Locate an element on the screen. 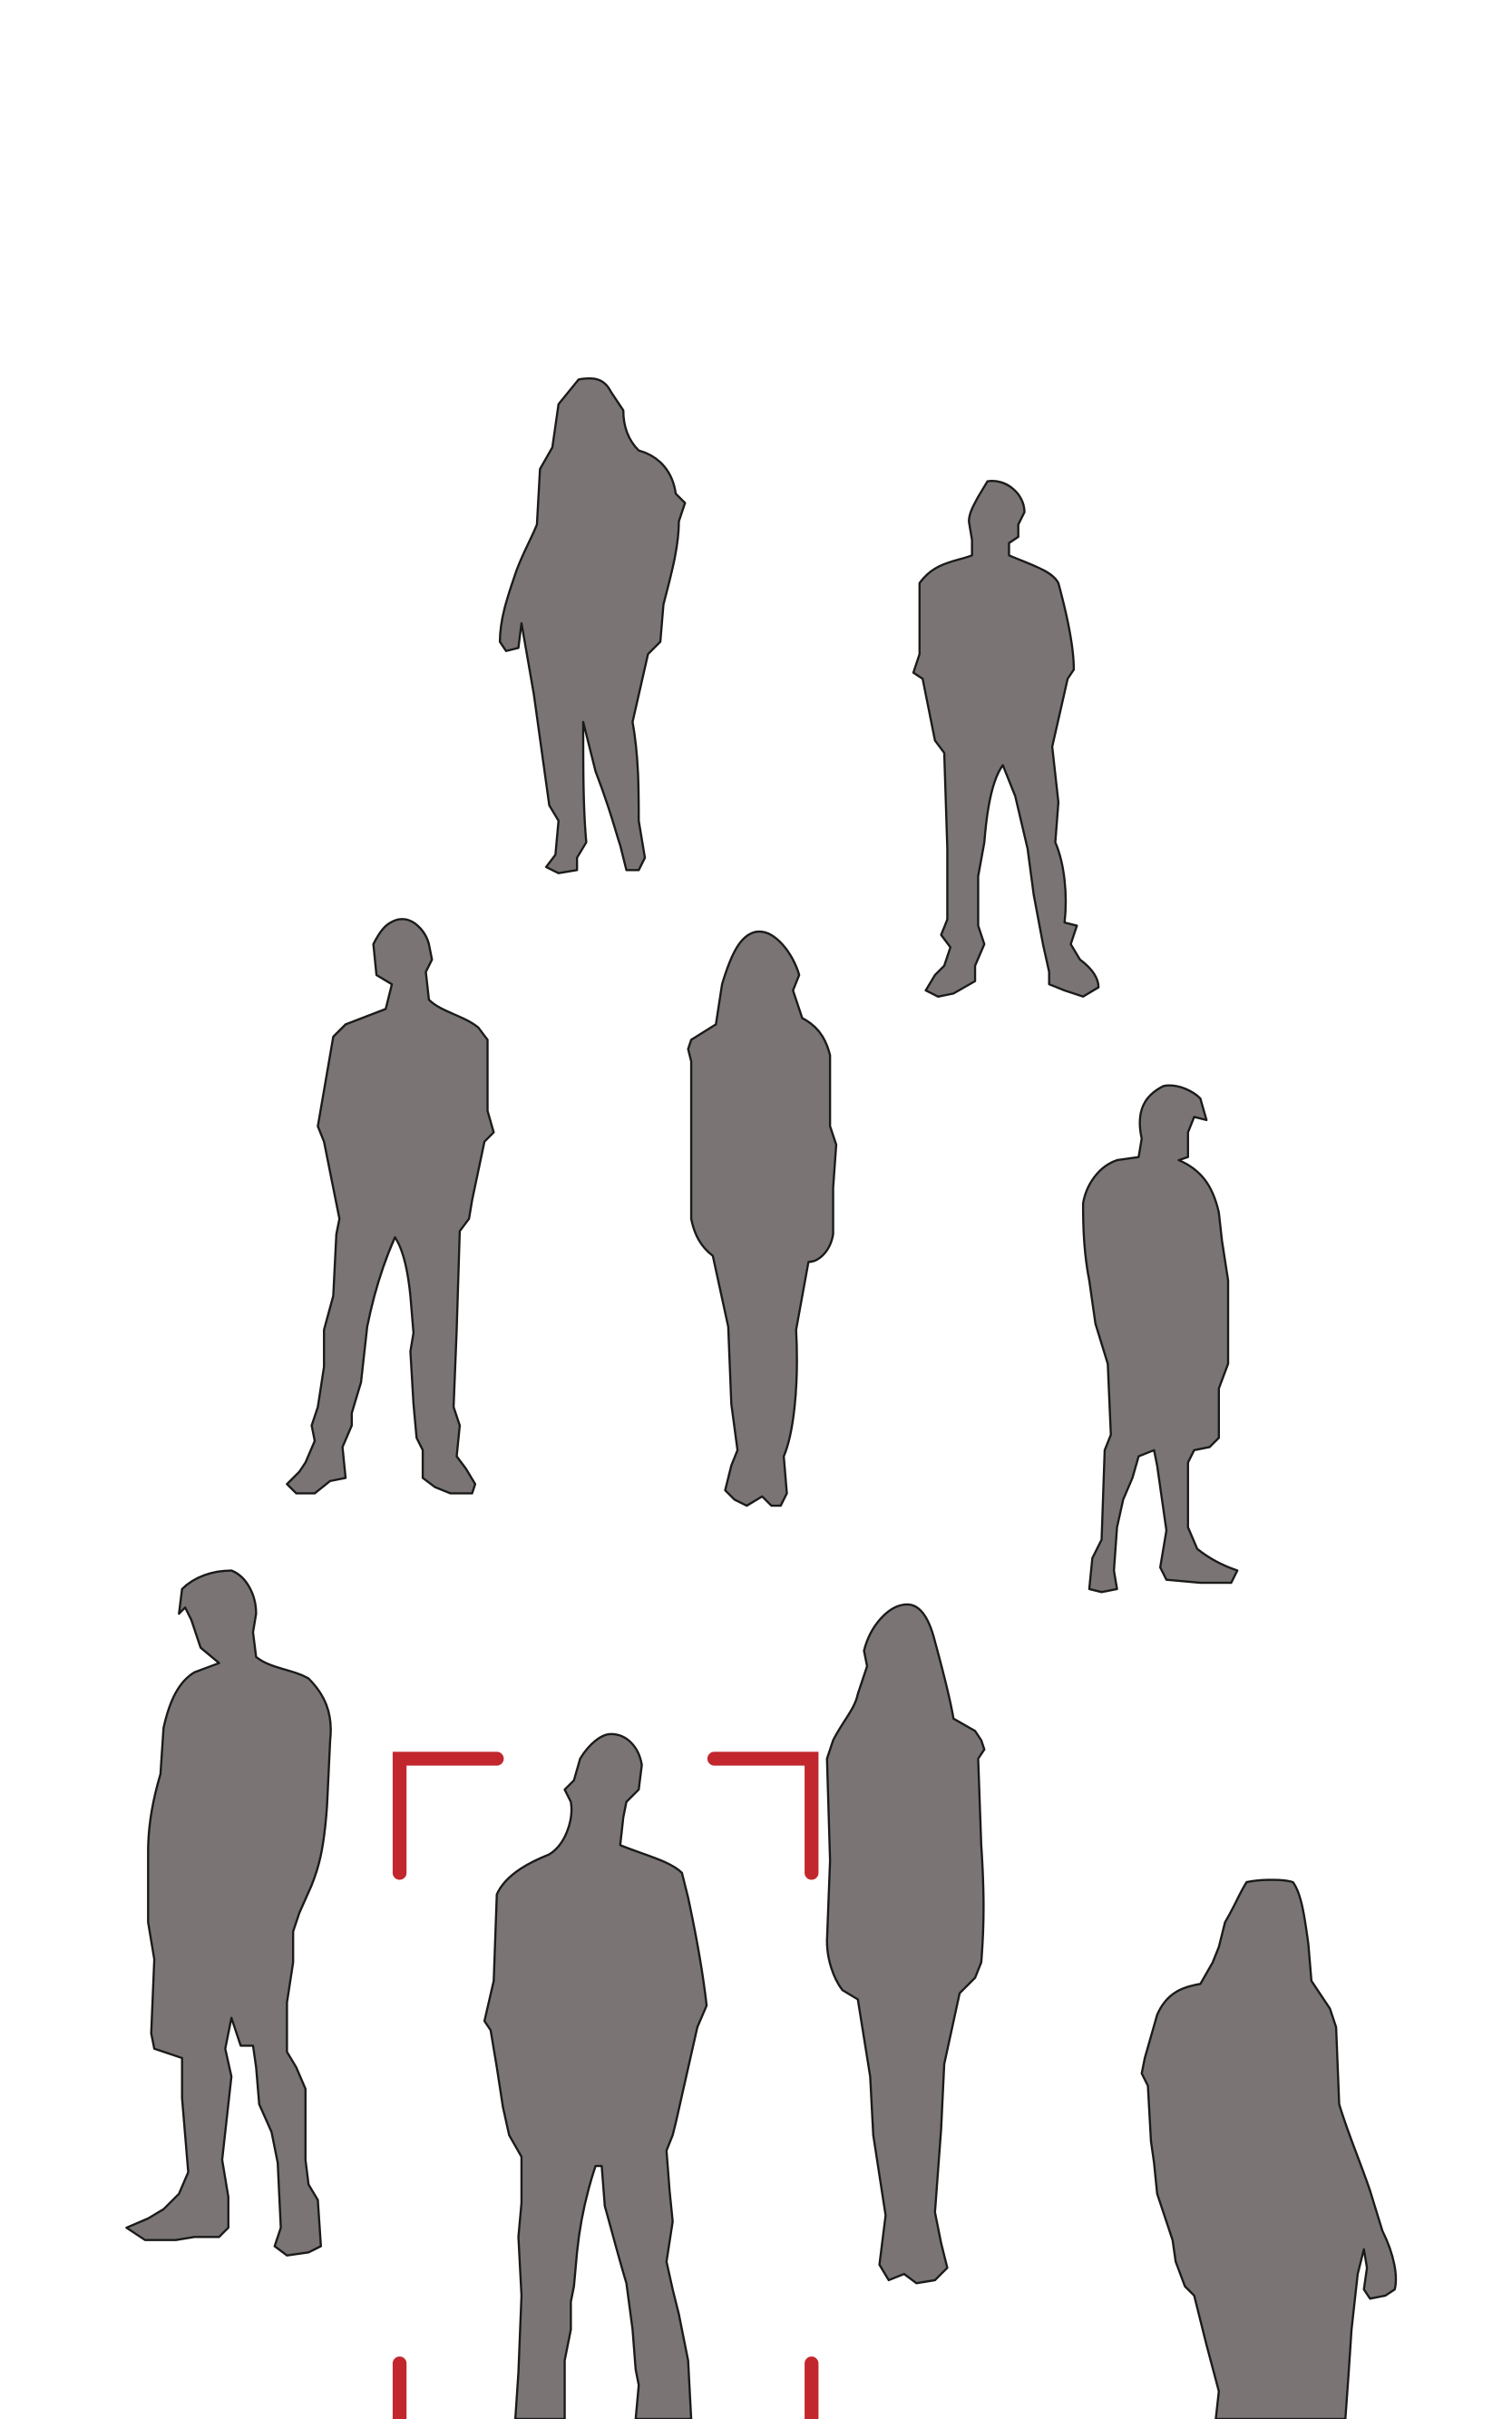 The image size is (1512, 2419). viewfinder-corners-icon is located at coordinates (605, 2085).